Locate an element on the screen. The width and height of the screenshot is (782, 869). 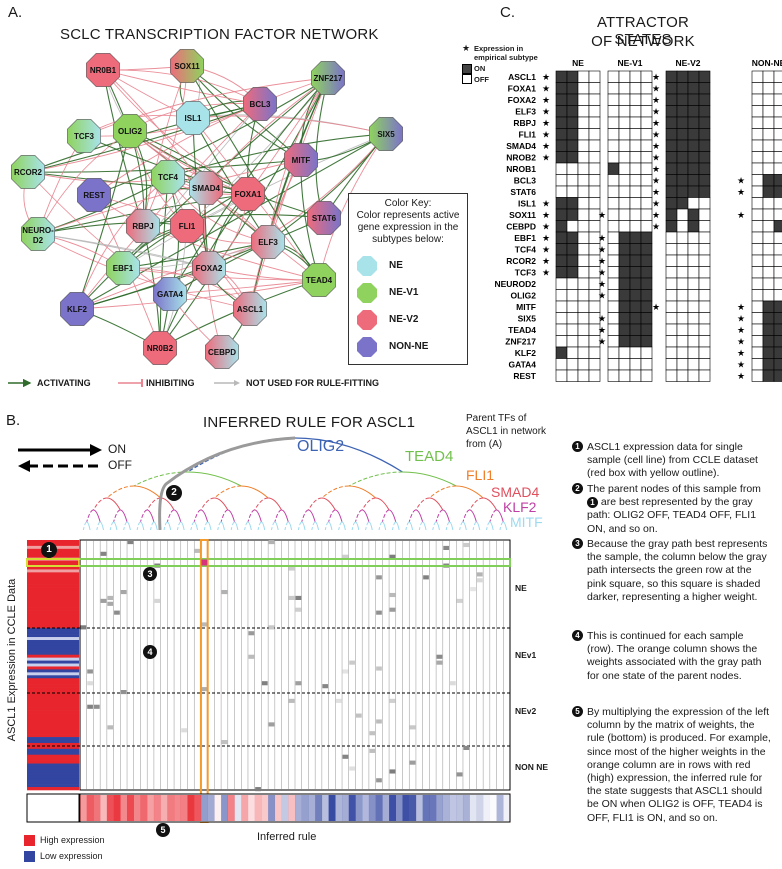
edge-znf217-tcf3 is located at coordinates (205, 108).